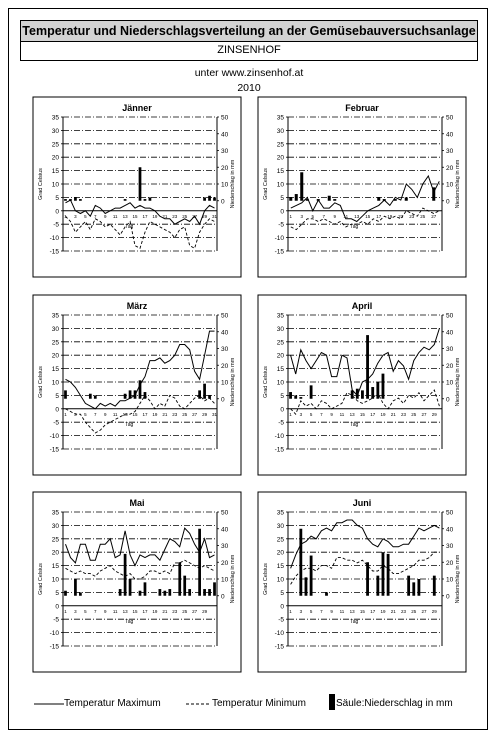  I want to click on x-tick-label: 9, so click(331, 611).